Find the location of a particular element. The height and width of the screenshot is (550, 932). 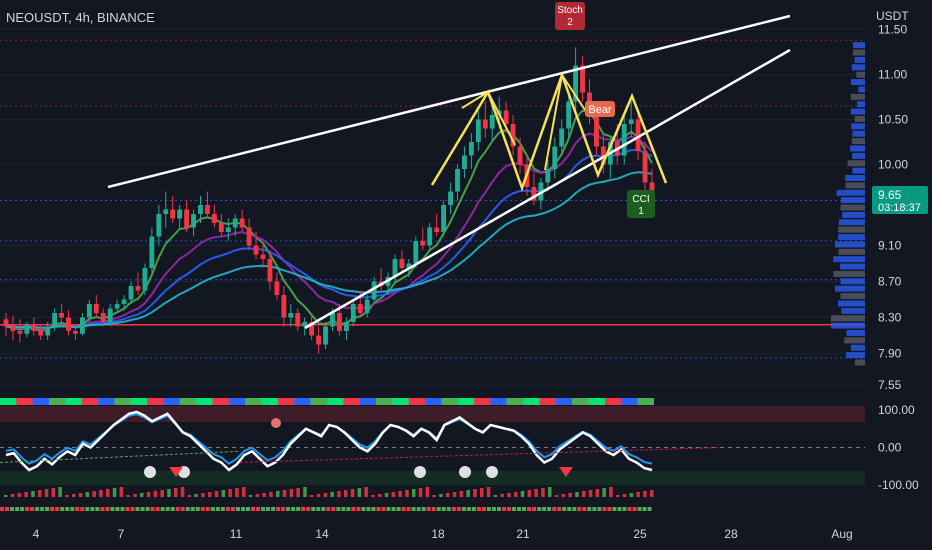

symbol-title: NEOUSDT, 4h, BINANCE is located at coordinates (80, 17).